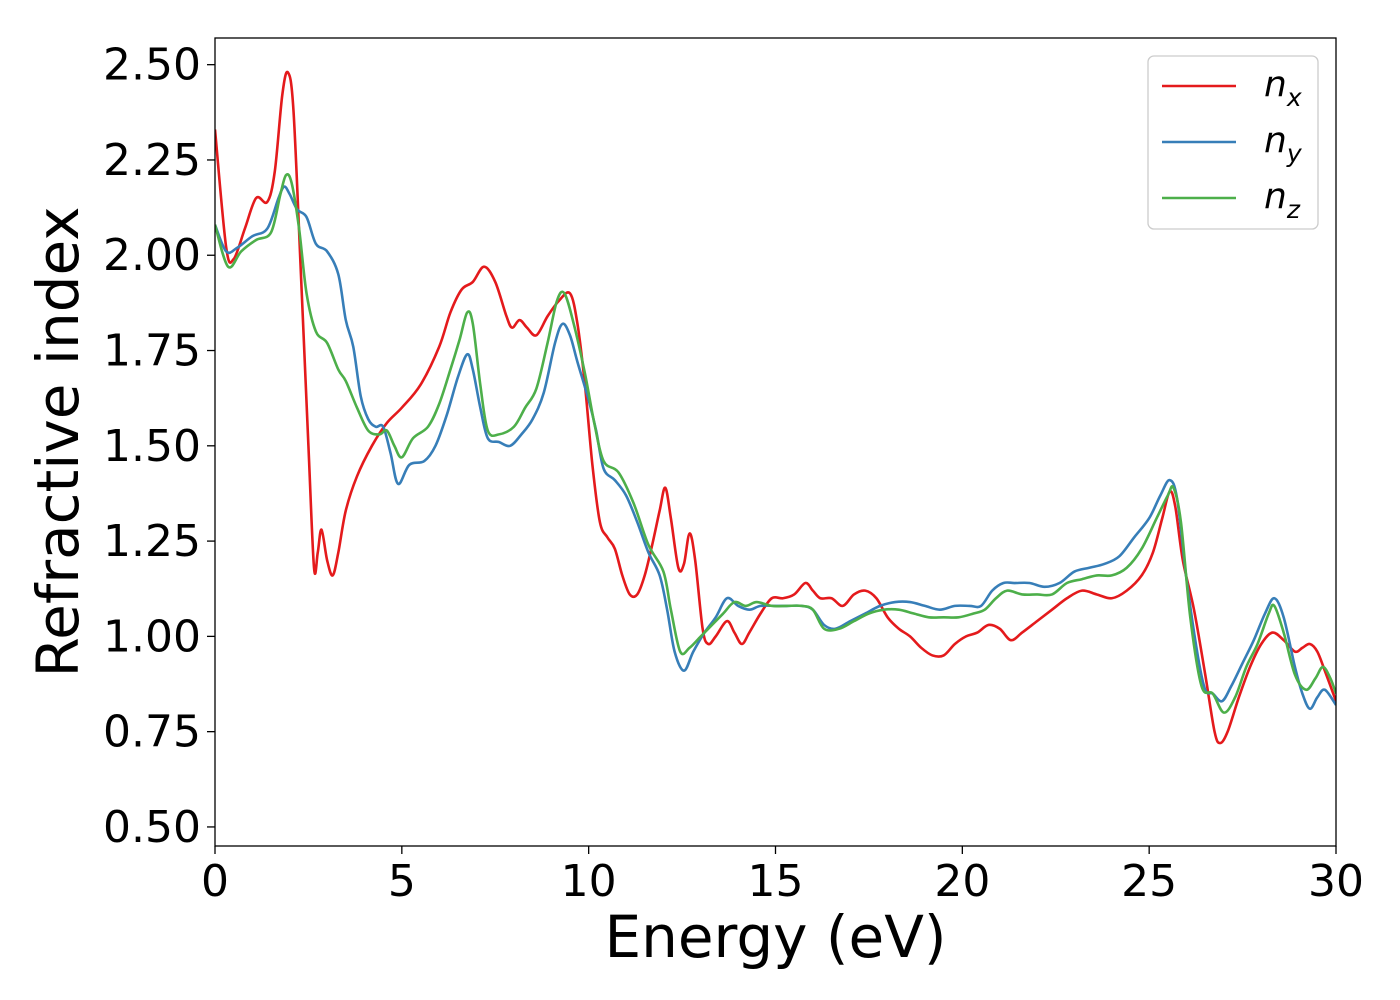 The image size is (1400, 1000). I want to click on legend-label-subscript: z, so click(1293, 209).